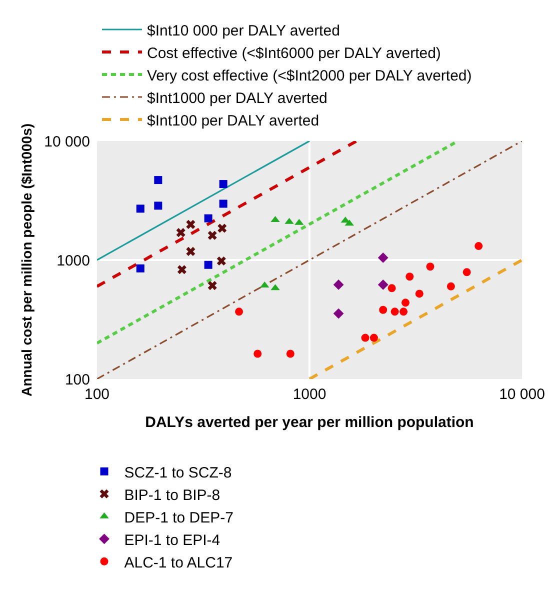 This screenshot has height=590, width=557. I want to click on legend-label: DEP-1 to DEP-7, so click(179, 517).